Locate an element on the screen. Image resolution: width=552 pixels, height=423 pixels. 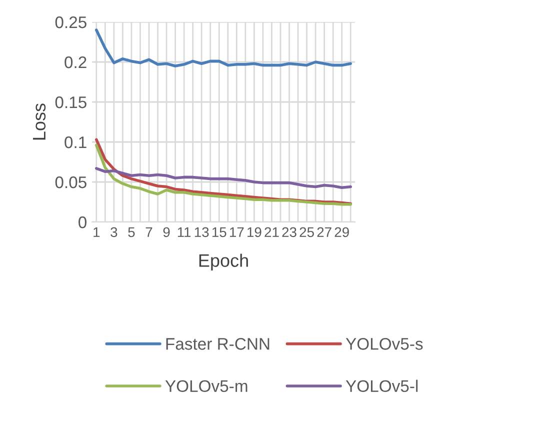
y-tick-label: 0.1 is located at coordinates (75, 142).